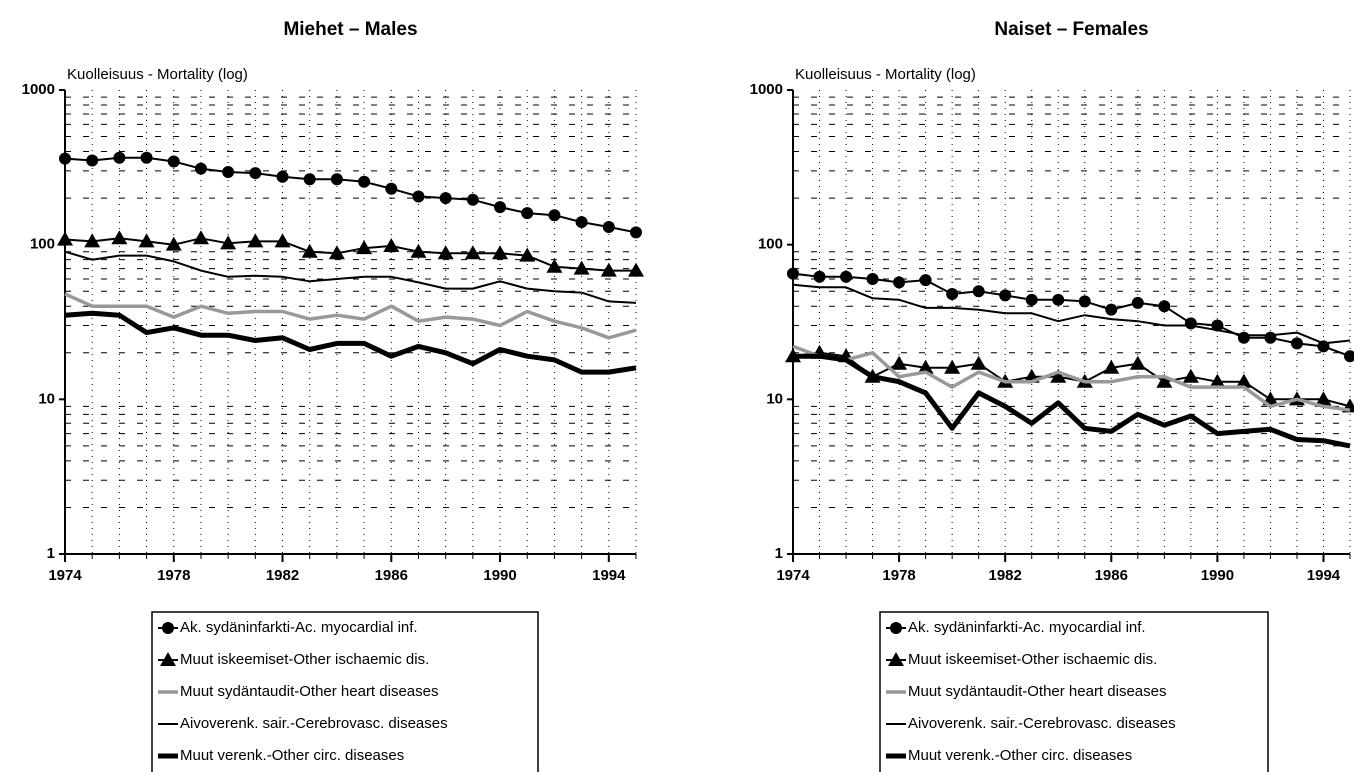  Describe the element at coordinates (774, 398) in the screenshot. I see `y-tick-label: 10` at that location.